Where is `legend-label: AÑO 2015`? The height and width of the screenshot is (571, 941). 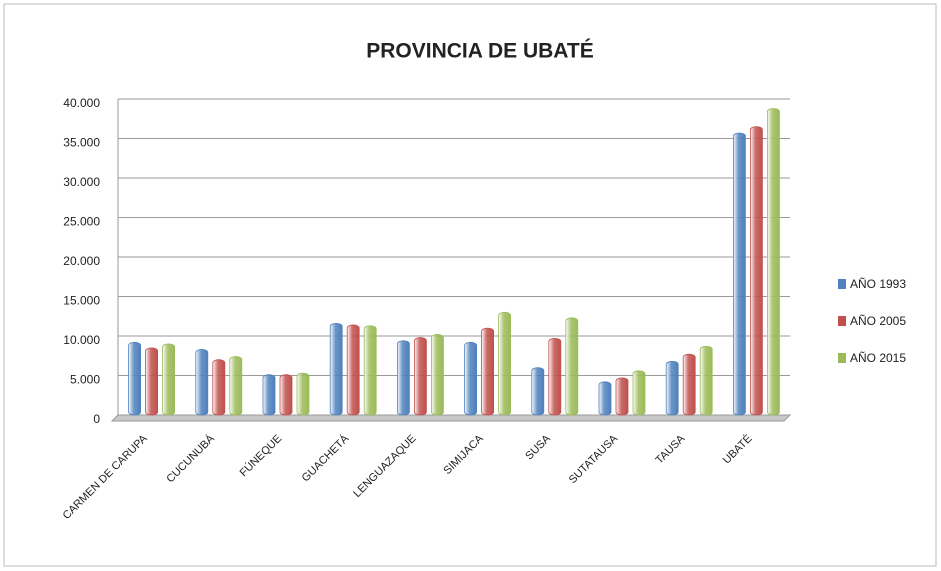 legend-label: AÑO 2015 is located at coordinates (878, 358).